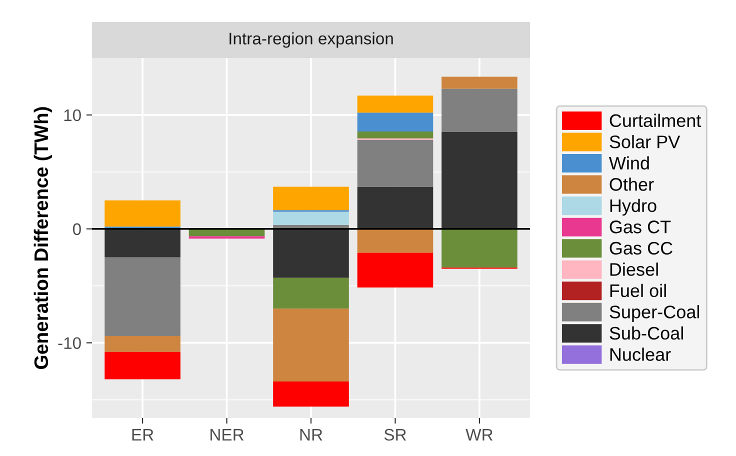 The height and width of the screenshot is (456, 736). Describe the element at coordinates (633, 207) in the screenshot. I see `legend-label: Hydro` at that location.